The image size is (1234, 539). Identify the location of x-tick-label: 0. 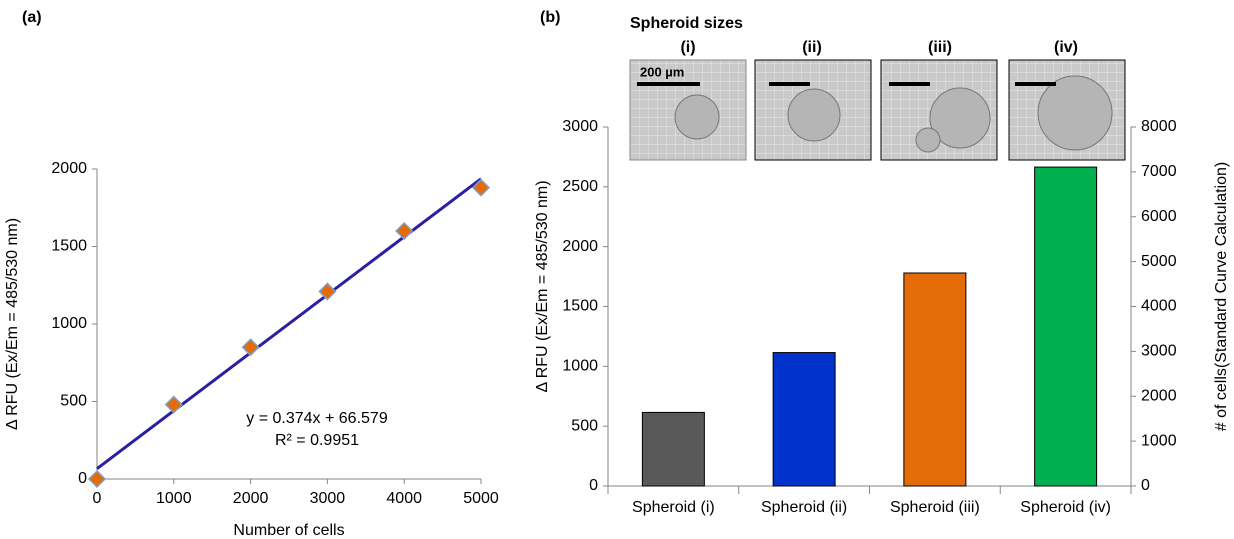
(97, 498).